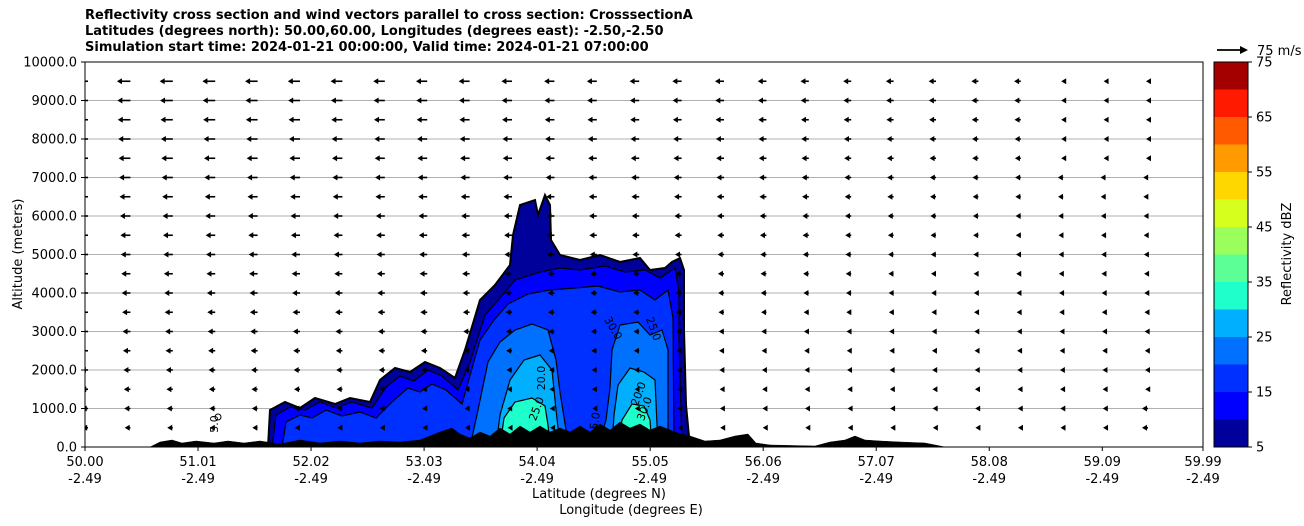 This screenshot has height=526, width=1304. Describe the element at coordinates (424, 479) in the screenshot. I see `x-tick-lon: -2.49` at that location.